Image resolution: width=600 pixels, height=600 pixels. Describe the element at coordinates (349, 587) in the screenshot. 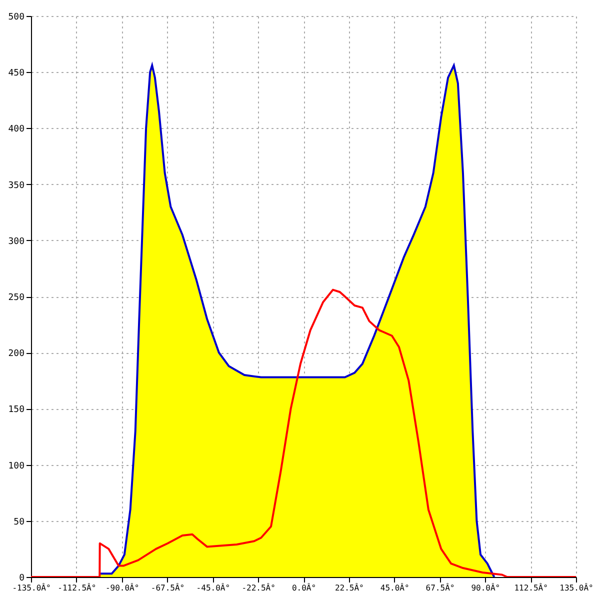

I see `x-tick-label: 22.5Â°` at that location.